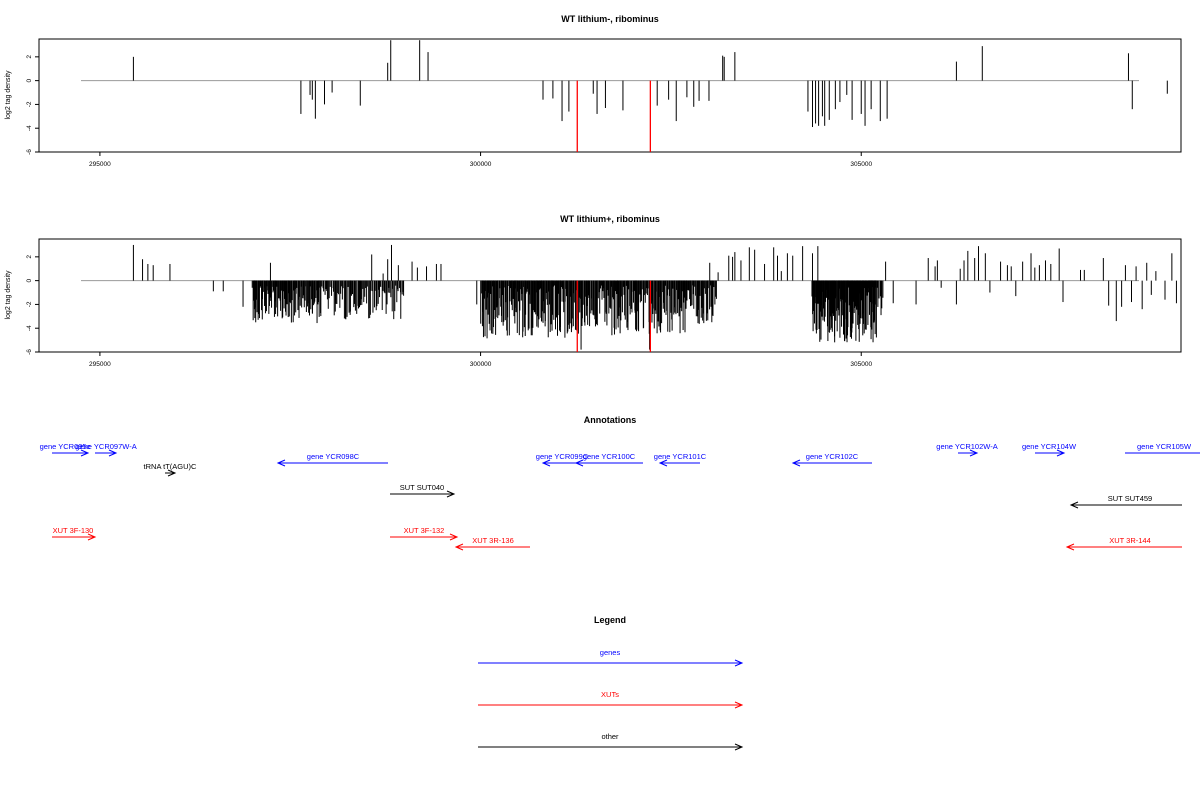 The image size is (1200, 800). Describe the element at coordinates (424, 530) in the screenshot. I see `feature-label: XUT 3F-132` at that location.